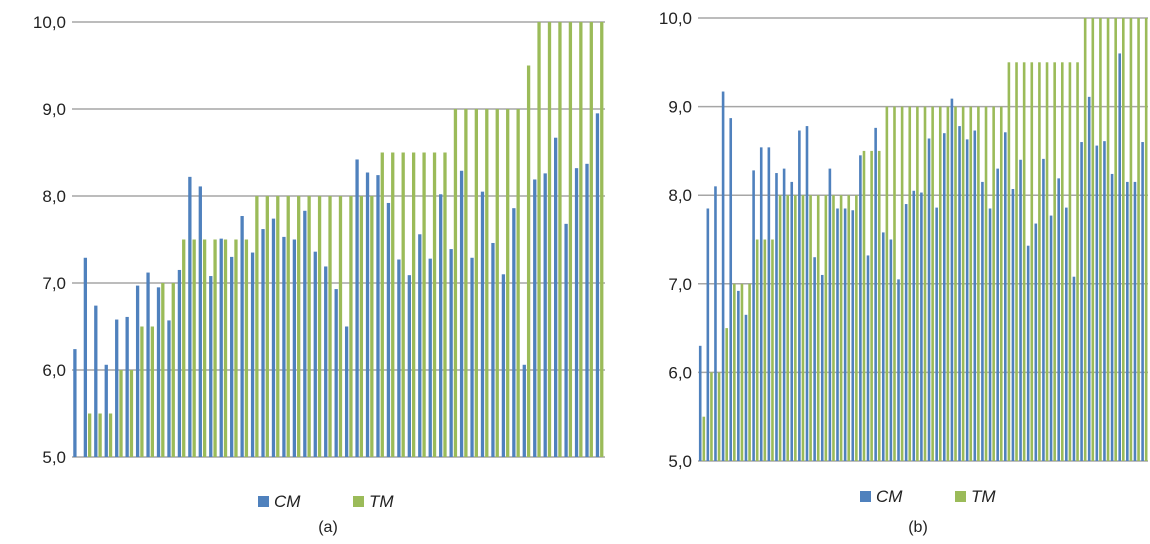 The image size is (1150, 544). Describe the element at coordinates (54, 283) in the screenshot. I see `chart-a-y-tick-label: 7,0` at that location.